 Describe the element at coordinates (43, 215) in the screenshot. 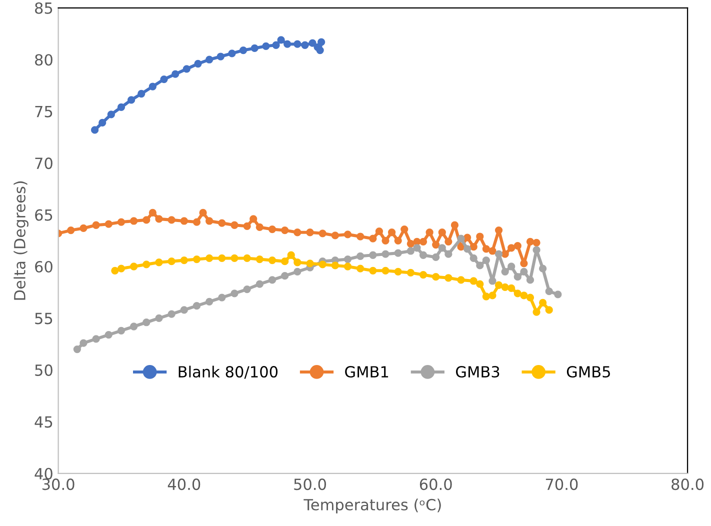

I see `y-tick-label: 65` at that location.